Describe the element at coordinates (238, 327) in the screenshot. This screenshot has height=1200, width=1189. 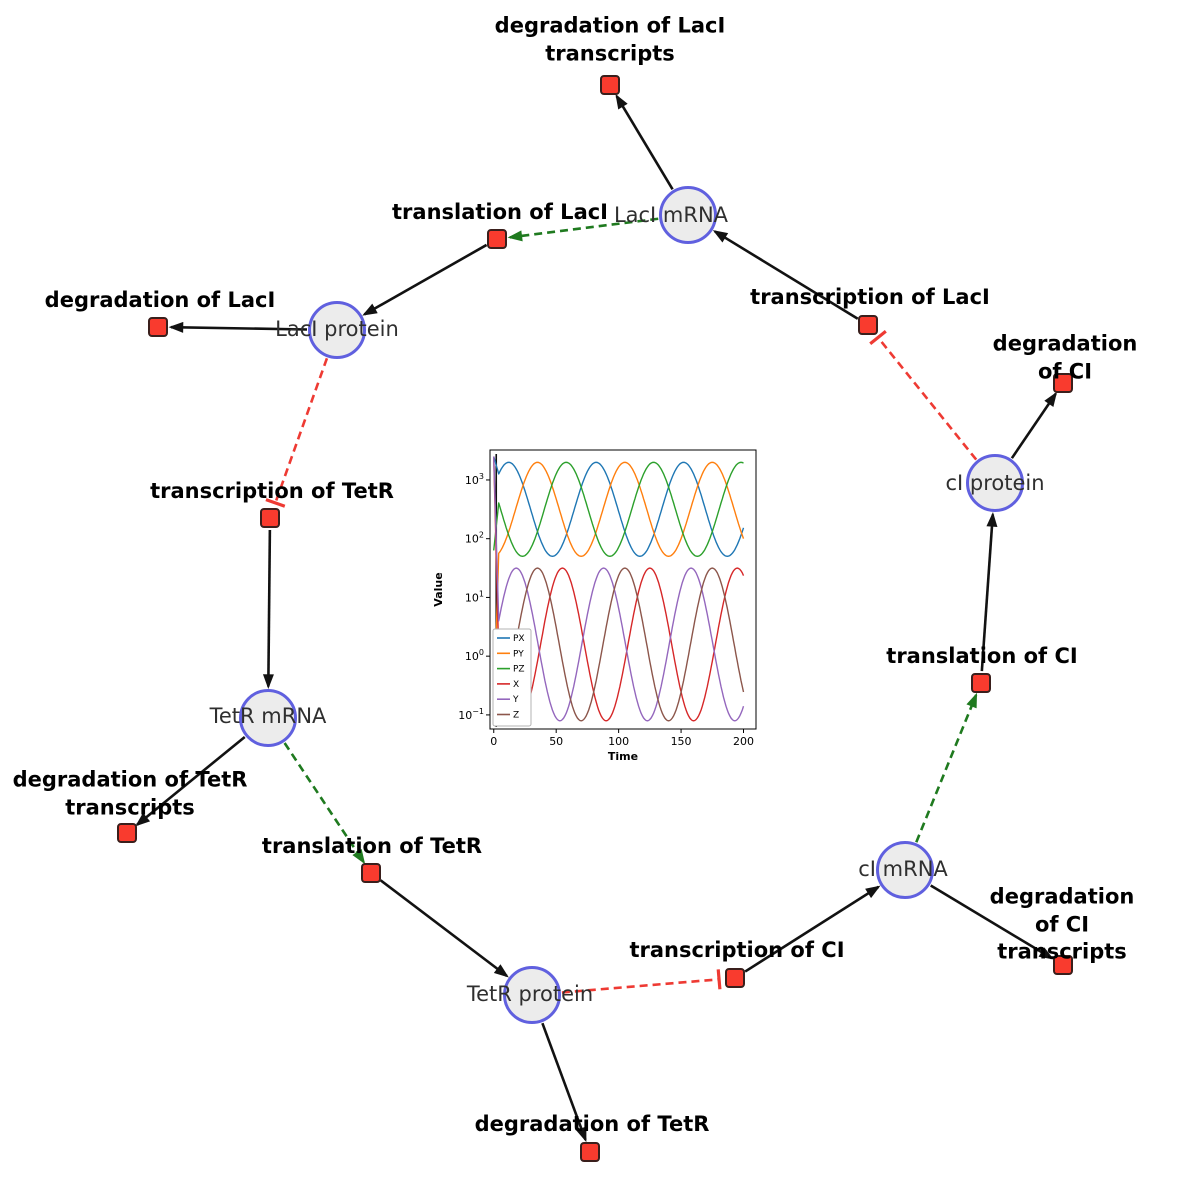
I see `edge-reactant-laci_protein-to-deg_laci` at that location.